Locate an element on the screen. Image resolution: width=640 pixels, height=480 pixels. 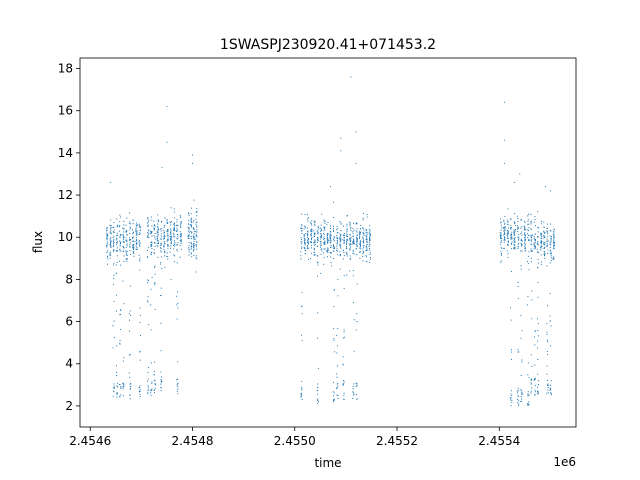
x-axis-label: time is located at coordinates (327, 463).